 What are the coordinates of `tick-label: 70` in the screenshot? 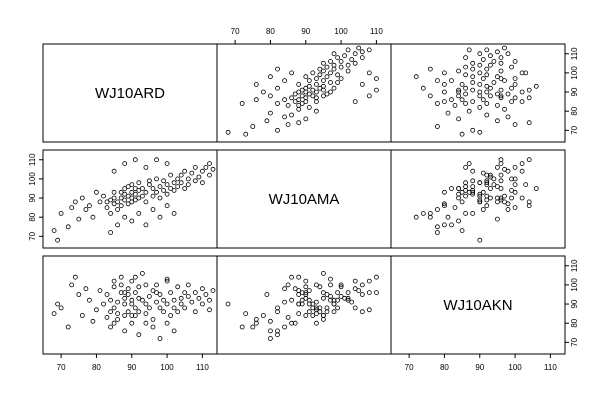 It's located at (409, 367).